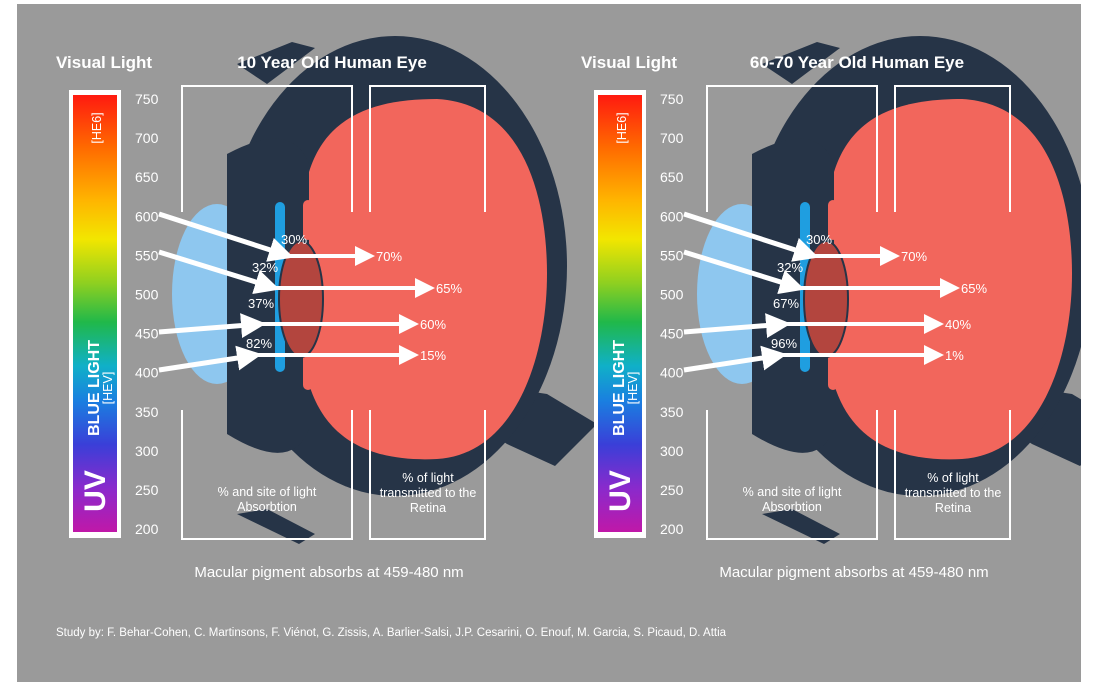  Describe the element at coordinates (958, 324) in the screenshot. I see `transmitted-percent: 40%` at that location.